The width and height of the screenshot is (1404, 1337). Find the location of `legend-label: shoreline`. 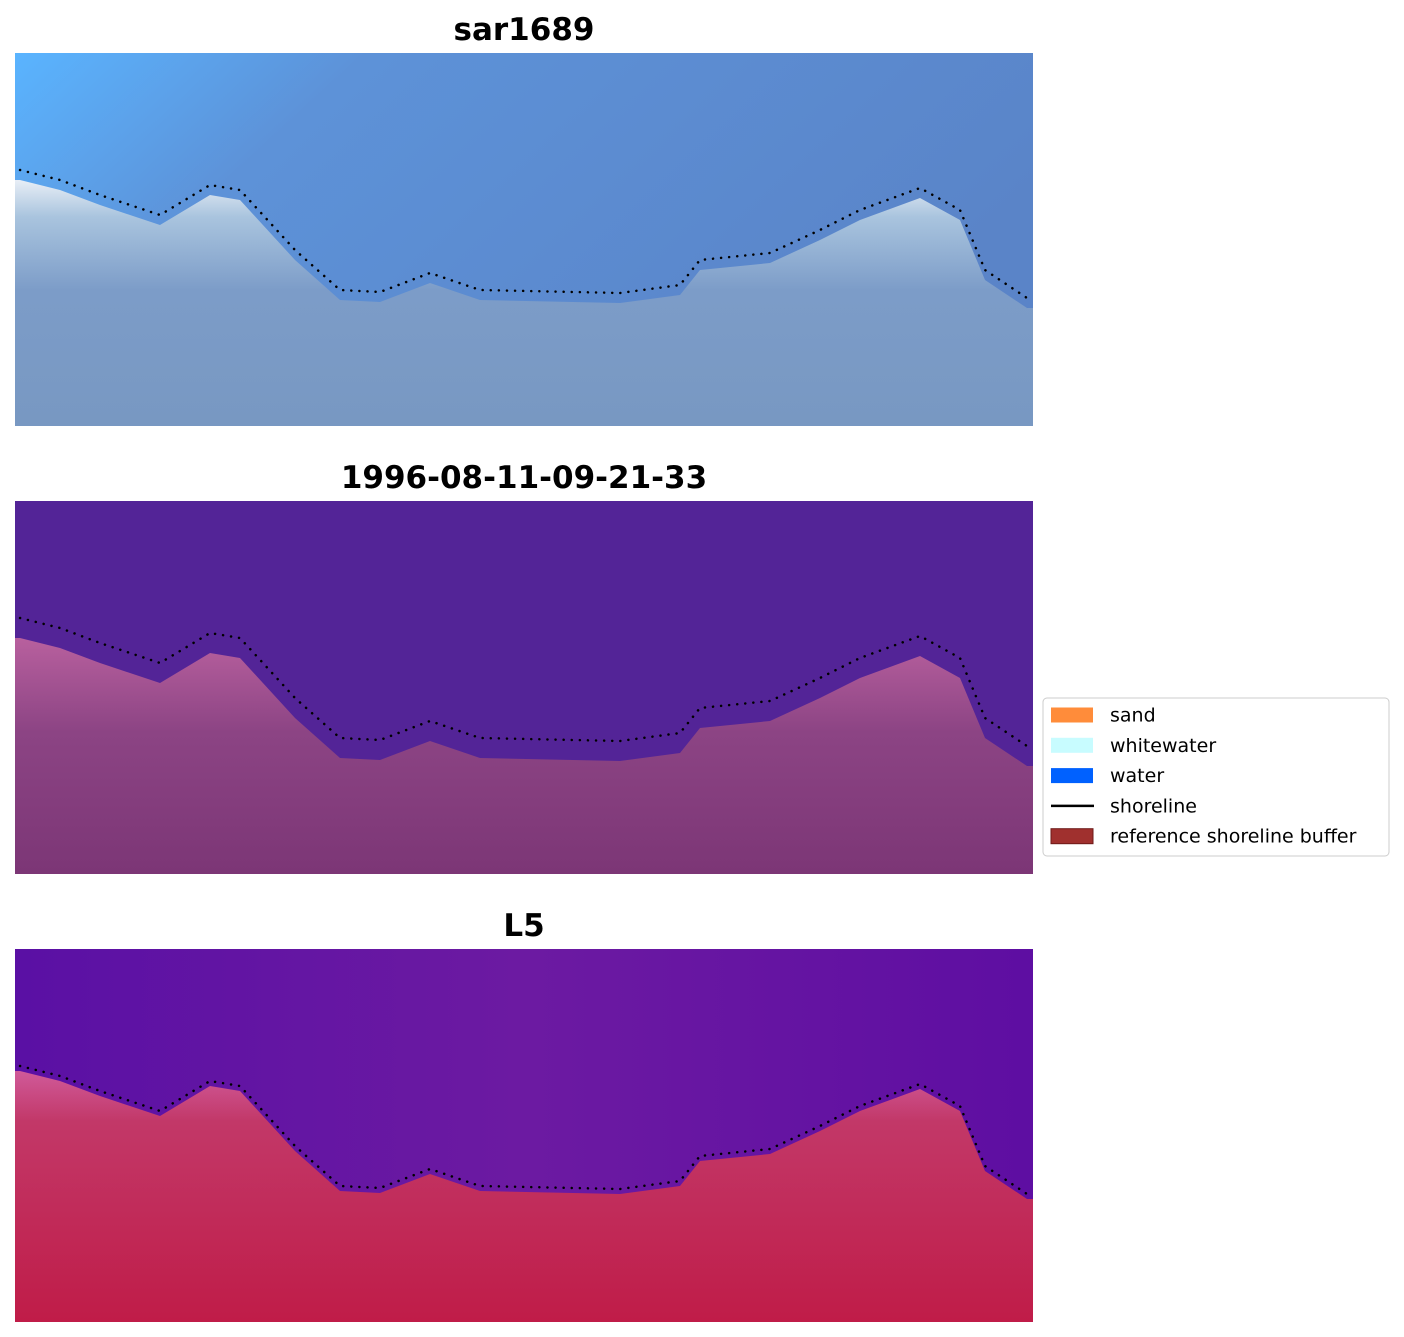

legend-label: shoreline is located at coordinates (1153, 806).